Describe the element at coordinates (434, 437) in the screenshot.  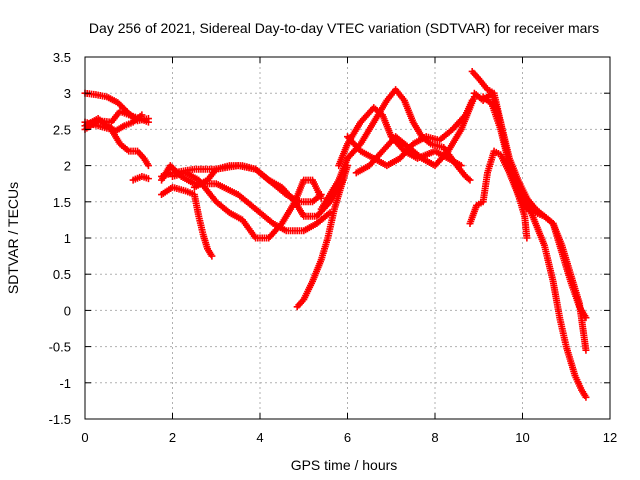
I see `x-tick-label: 8` at that location.